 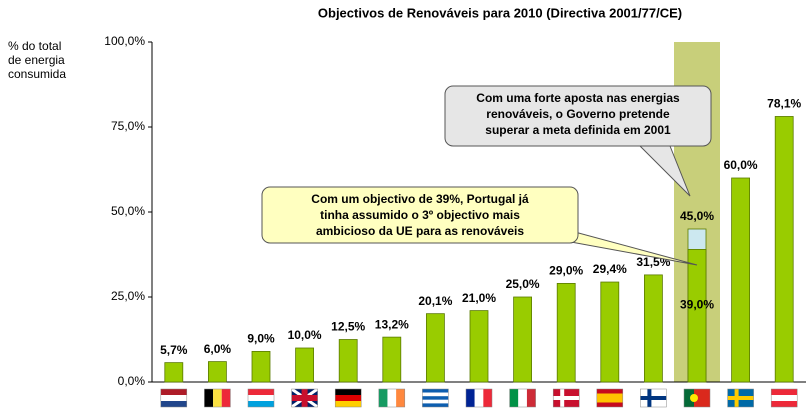 What do you see at coordinates (435, 301) in the screenshot?
I see `value-label: 20,1%` at bounding box center [435, 301].